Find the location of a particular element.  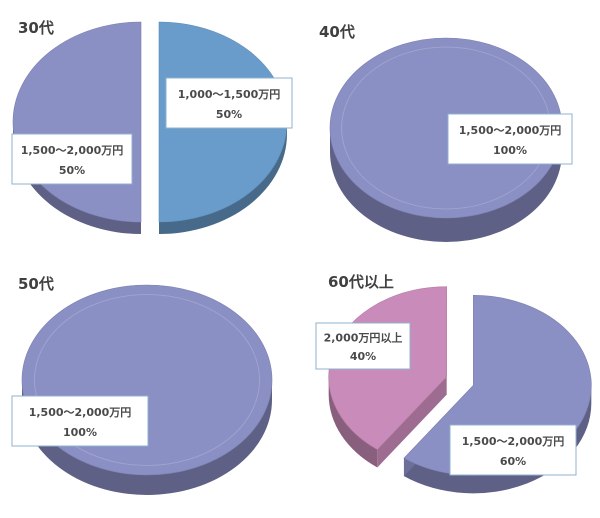

pie-slice is located at coordinates (77, 122).